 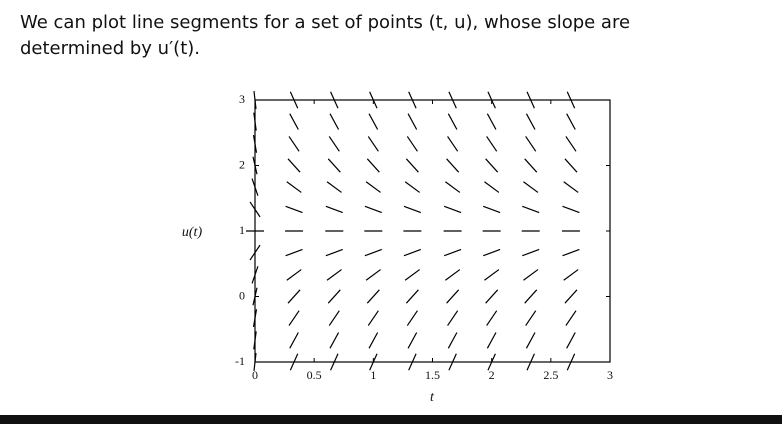 I want to click on y-tick-label: -1, so click(x=240, y=361).